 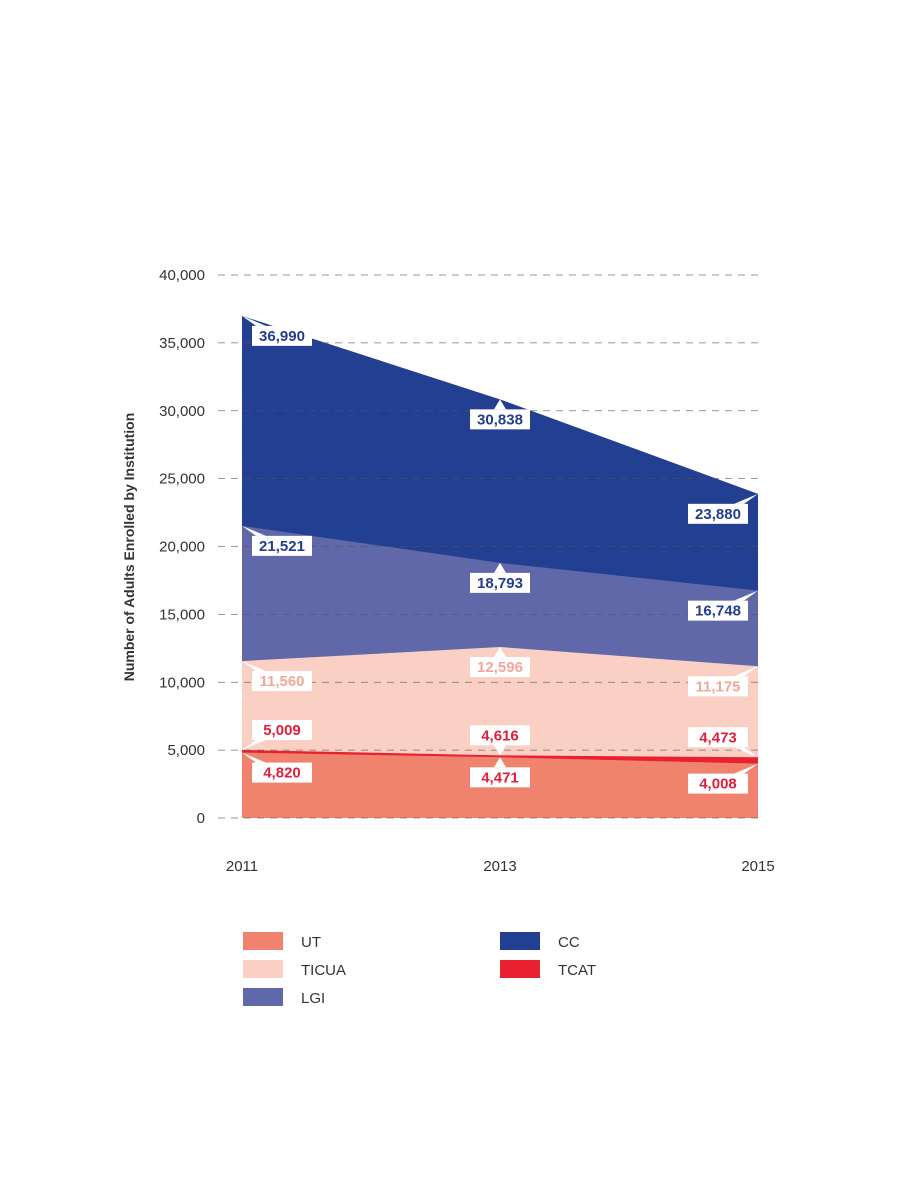 What do you see at coordinates (548, 969) in the screenshot?
I see `legend-item-tcat: TCAT` at bounding box center [548, 969].